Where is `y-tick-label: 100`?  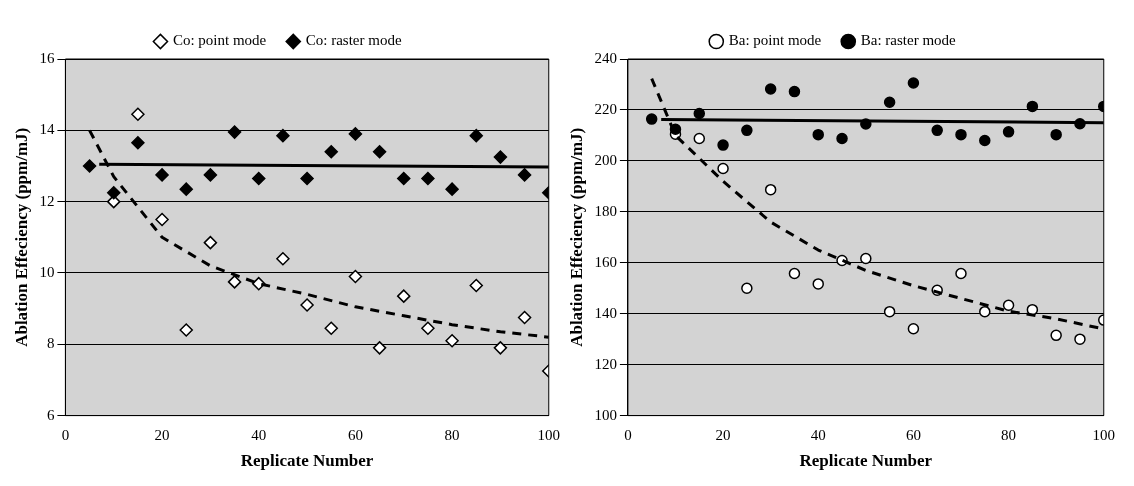
y-tick-label: 100 is located at coordinates (605, 414).